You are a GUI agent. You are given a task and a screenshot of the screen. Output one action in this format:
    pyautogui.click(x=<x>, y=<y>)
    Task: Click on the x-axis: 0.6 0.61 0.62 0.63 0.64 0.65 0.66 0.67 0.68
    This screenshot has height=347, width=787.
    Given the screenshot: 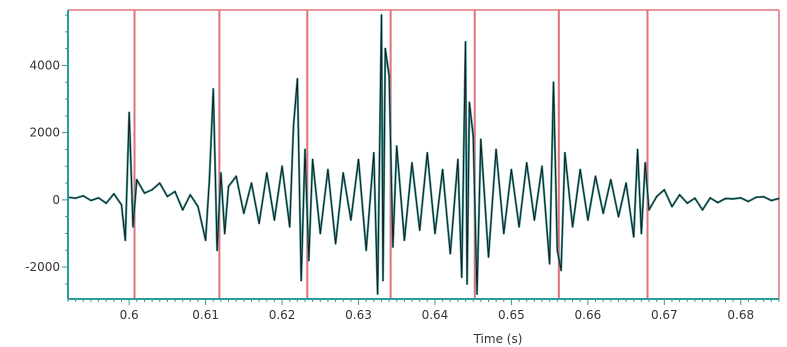 What is the action you would take?
    pyautogui.click(x=423, y=310)
    